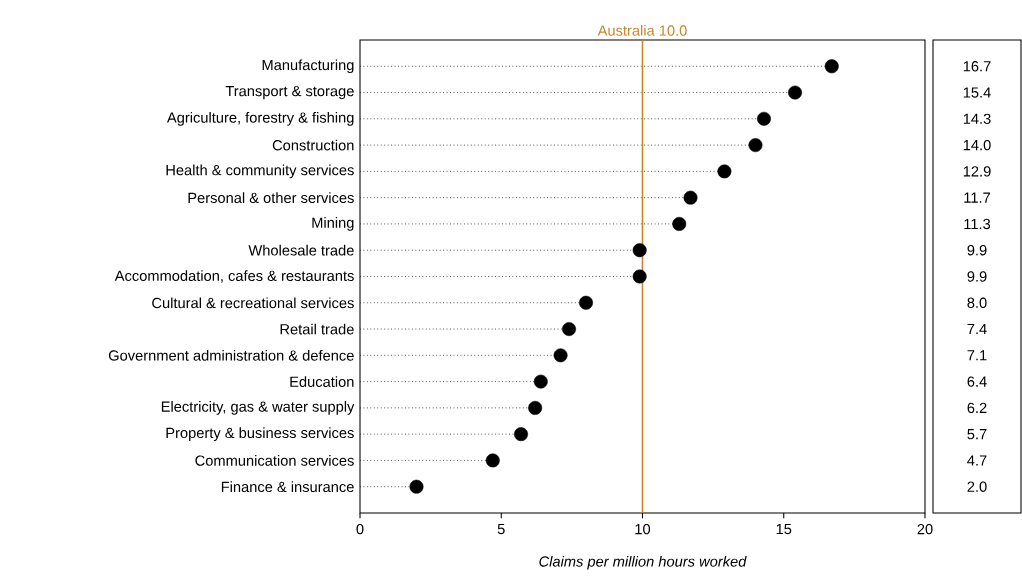 The height and width of the screenshot is (581, 1022). I want to click on data-label: 11.7, so click(977, 197).